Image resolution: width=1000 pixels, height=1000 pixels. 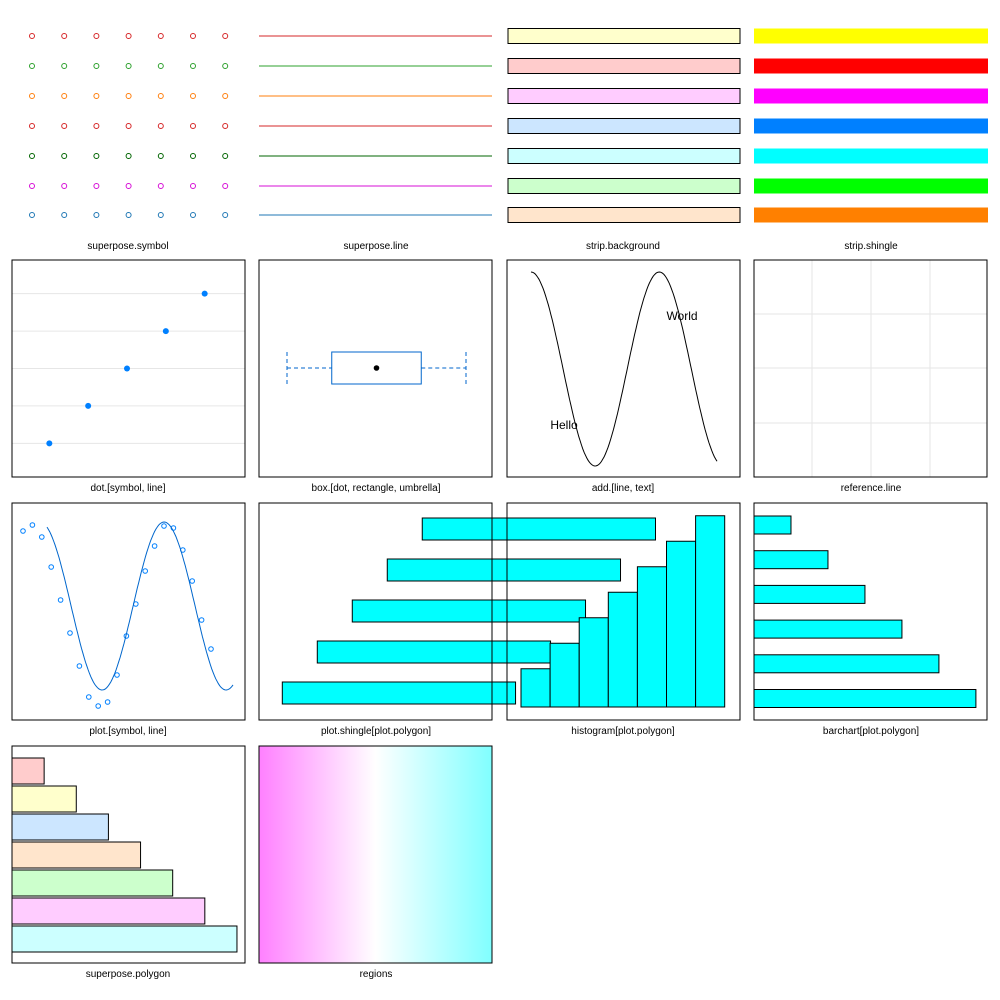 What do you see at coordinates (375, 125) in the screenshot?
I see `superpose-line-panel` at bounding box center [375, 125].